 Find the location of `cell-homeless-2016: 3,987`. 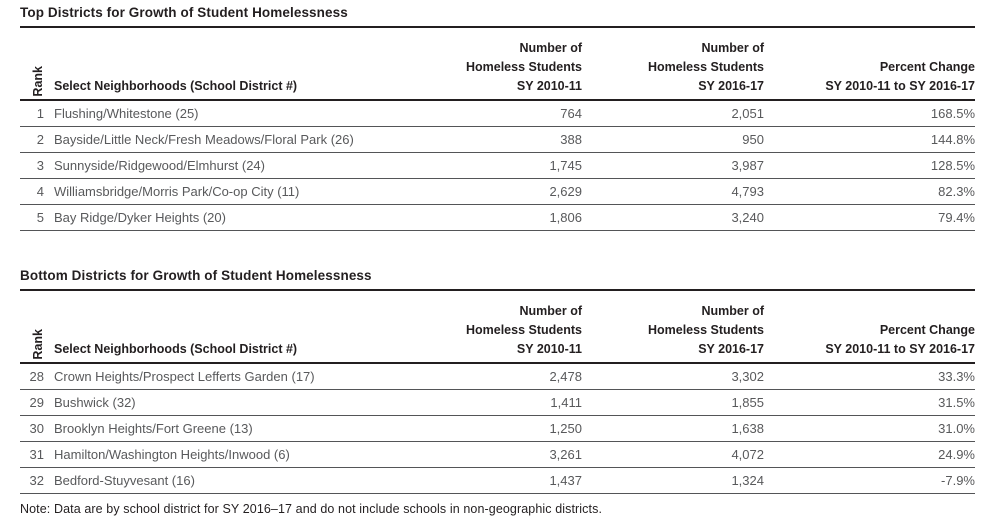

cell-homeless-2016: 3,987 is located at coordinates (747, 165).